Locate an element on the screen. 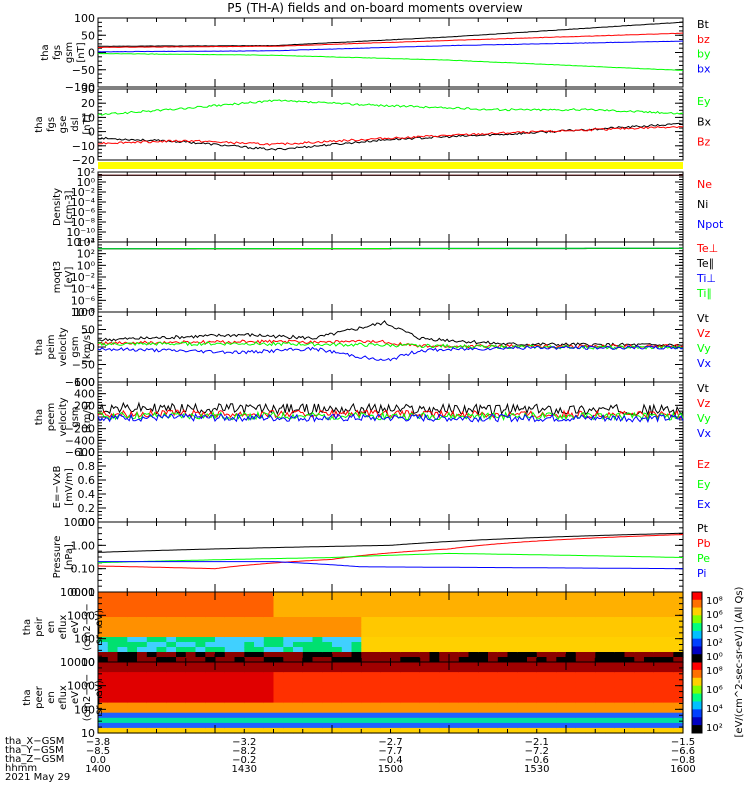 This screenshot has height=800, width=750. xaxis-label-x: tha_X−GSM is located at coordinates (35, 741).